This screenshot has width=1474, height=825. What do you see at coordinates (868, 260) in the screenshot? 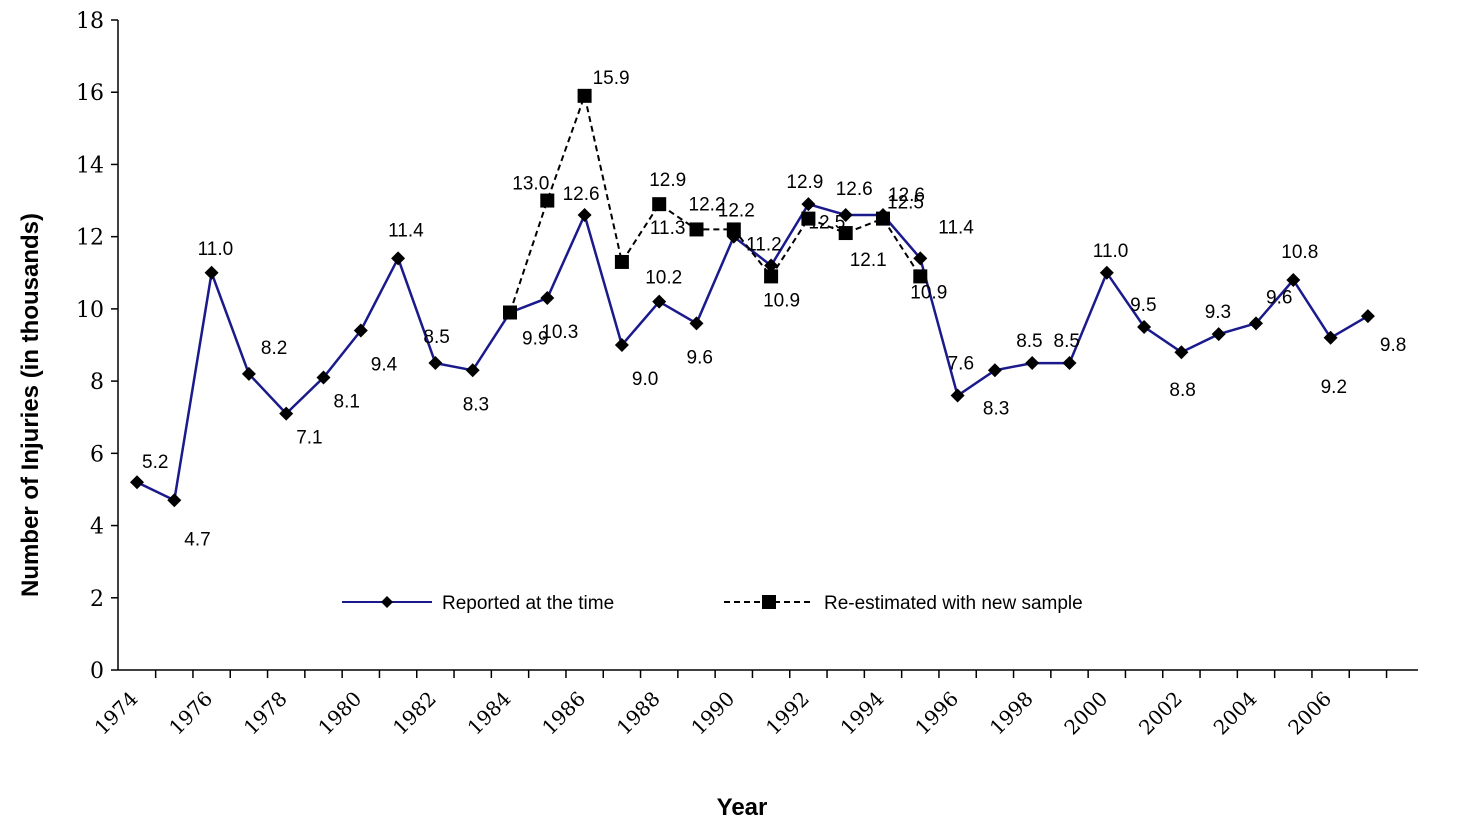
I see `data-label: 12.1` at bounding box center [868, 260].